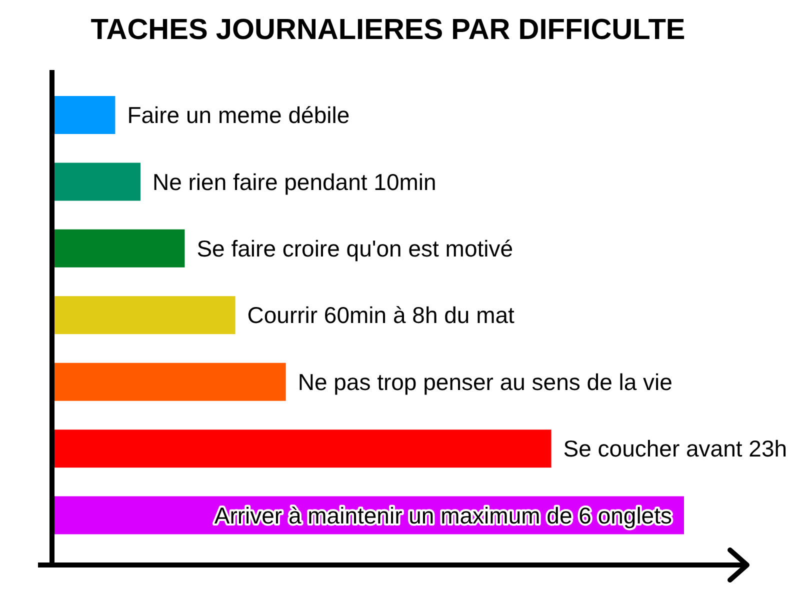 This screenshot has height=600, width=800. Describe the element at coordinates (443, 515) in the screenshot. I see `y-tick-label: Arriver à maintenir un maximum de 6 onglets` at that location.